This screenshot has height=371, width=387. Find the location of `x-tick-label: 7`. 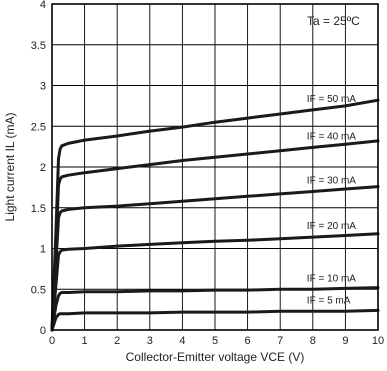

x-tick-label: 7 is located at coordinates (280, 341).